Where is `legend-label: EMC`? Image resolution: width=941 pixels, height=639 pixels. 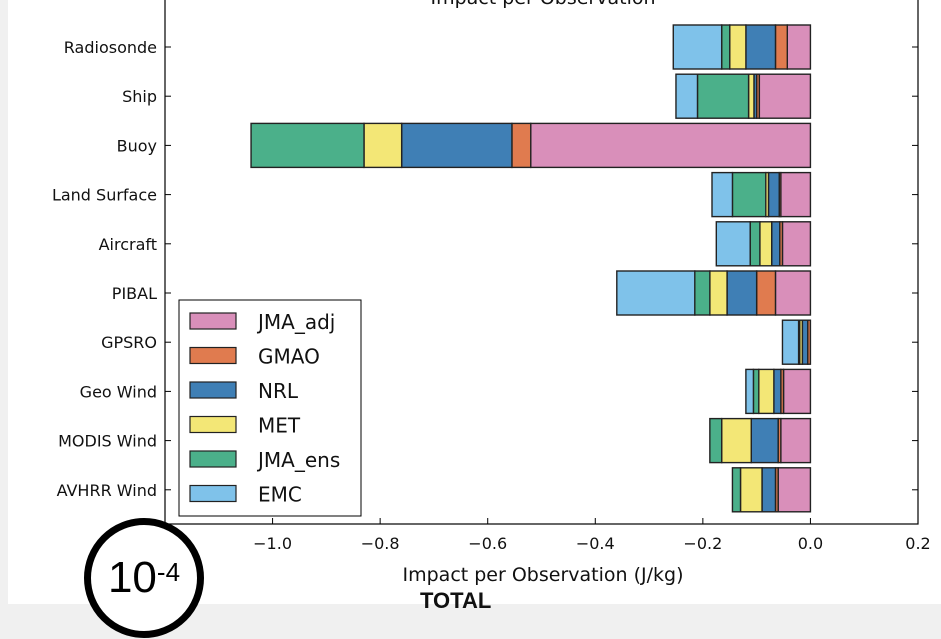
legend-label: EMC is located at coordinates (280, 495).